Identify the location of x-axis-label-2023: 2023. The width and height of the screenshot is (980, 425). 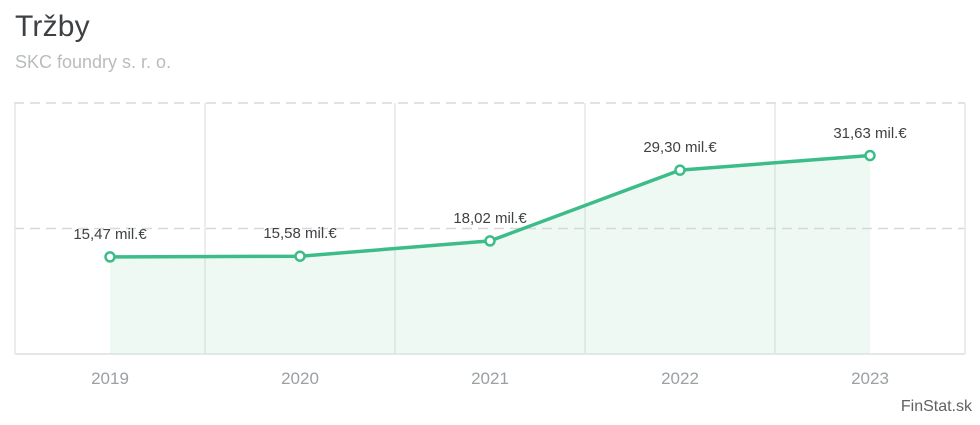
(870, 378).